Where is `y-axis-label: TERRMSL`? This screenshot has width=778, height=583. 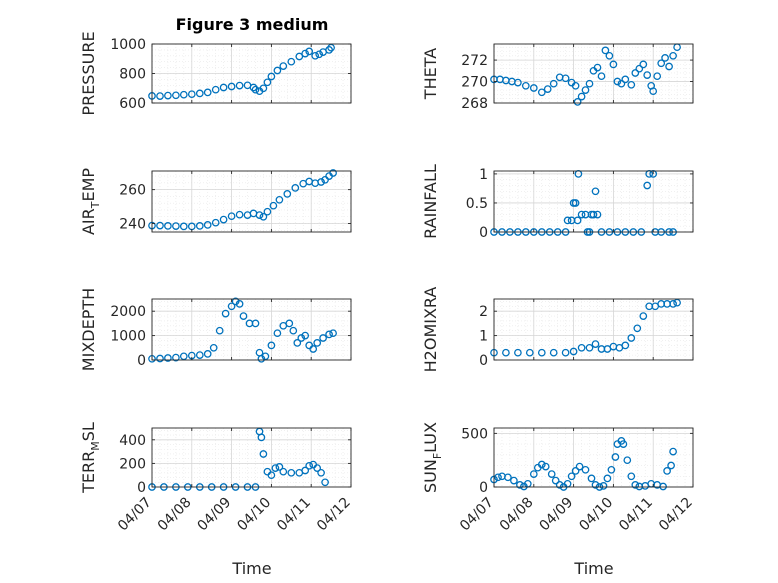 y-axis-label: TERRMSL is located at coordinates (90, 458).